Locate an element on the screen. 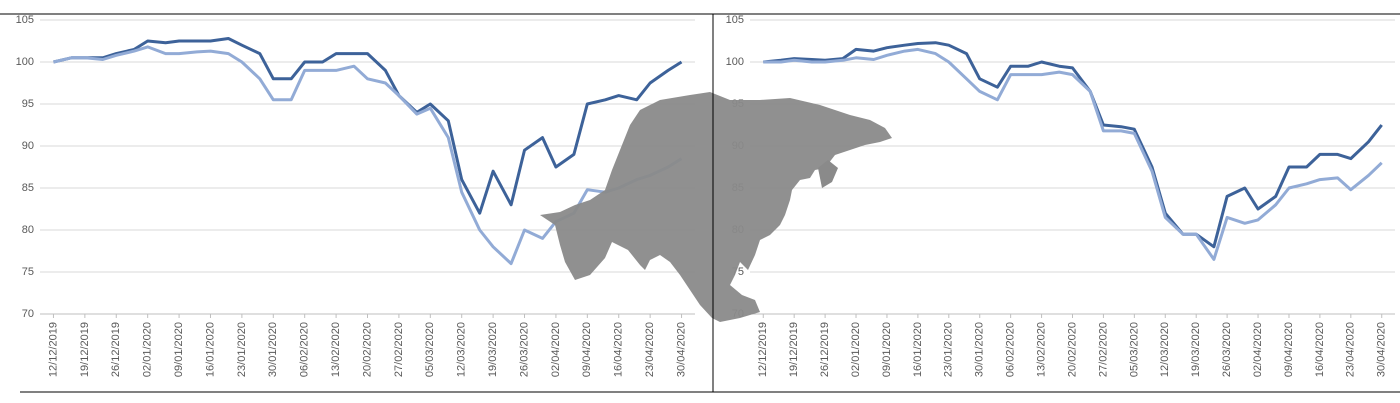 The width and height of the screenshot is (1400, 403). y-tick-label: 90 is located at coordinates (28, 146).